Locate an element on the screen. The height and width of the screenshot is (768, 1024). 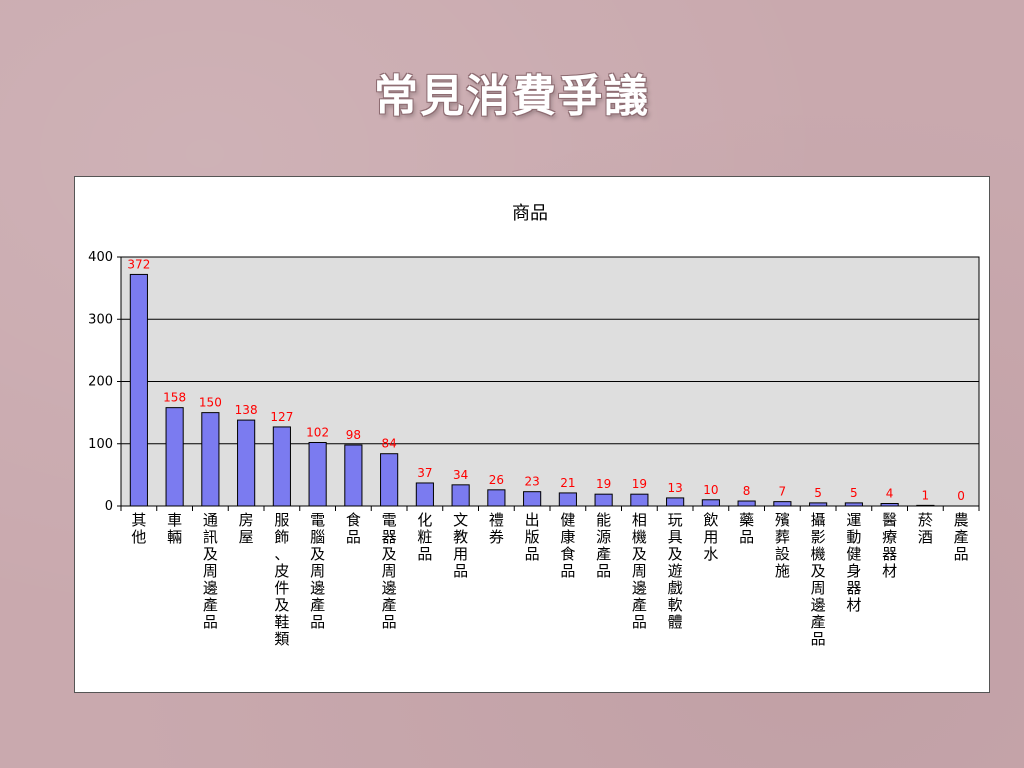
category-label-char: 車 is located at coordinates (174, 520).